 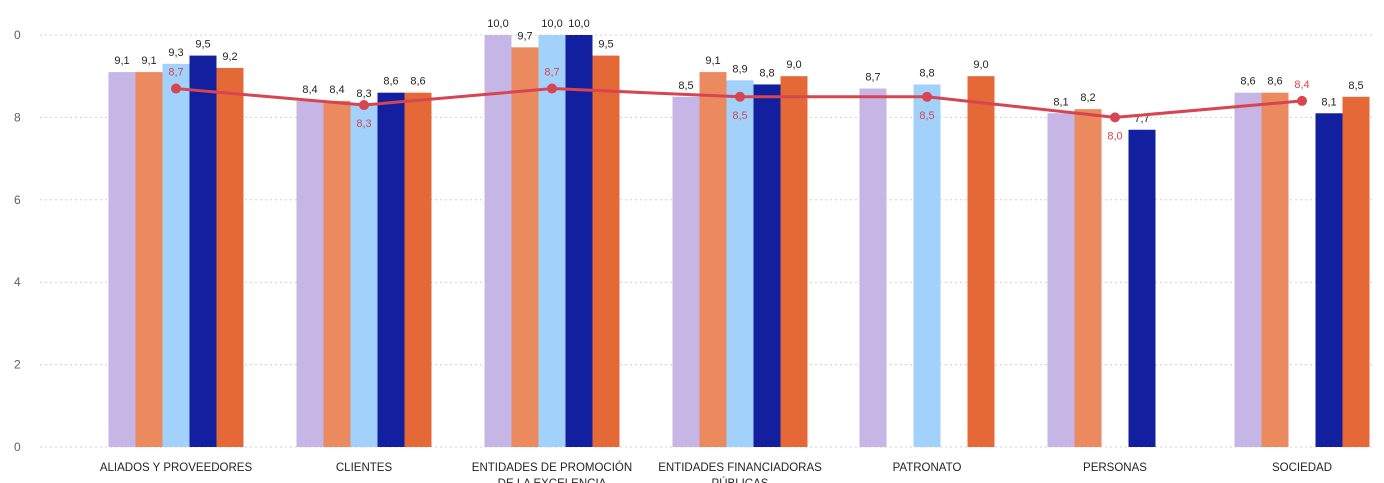 What do you see at coordinates (176, 468) in the screenshot?
I see `x-category-label: ALIADOS Y PROVEEDORES` at bounding box center [176, 468].